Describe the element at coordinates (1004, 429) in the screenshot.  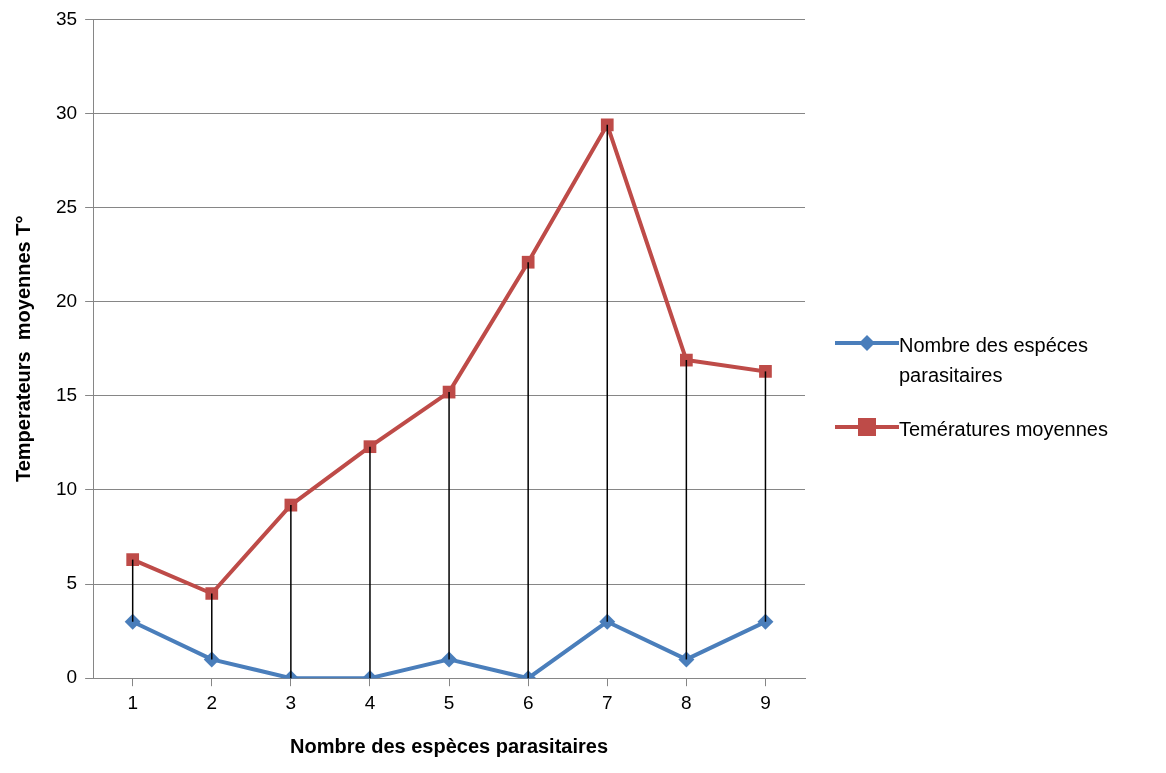
I see `legend-label: Temératures moyennes` at that location.